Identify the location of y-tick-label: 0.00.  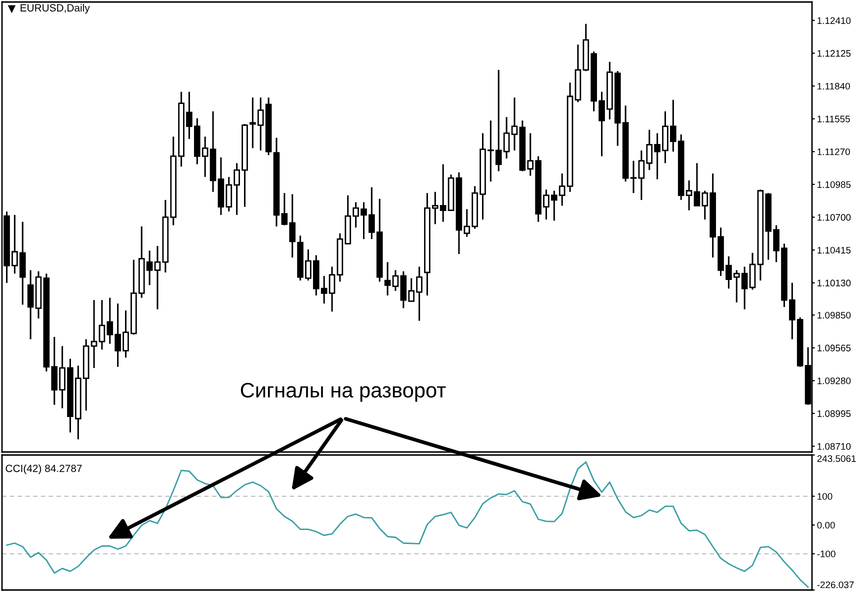
(826, 525).